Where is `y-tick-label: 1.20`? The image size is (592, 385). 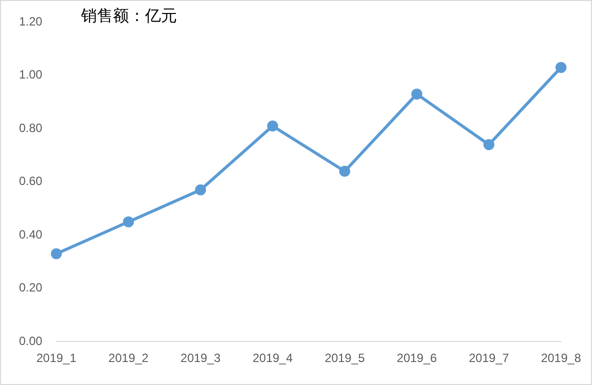
y-tick-label: 1.20 is located at coordinates (30, 21).